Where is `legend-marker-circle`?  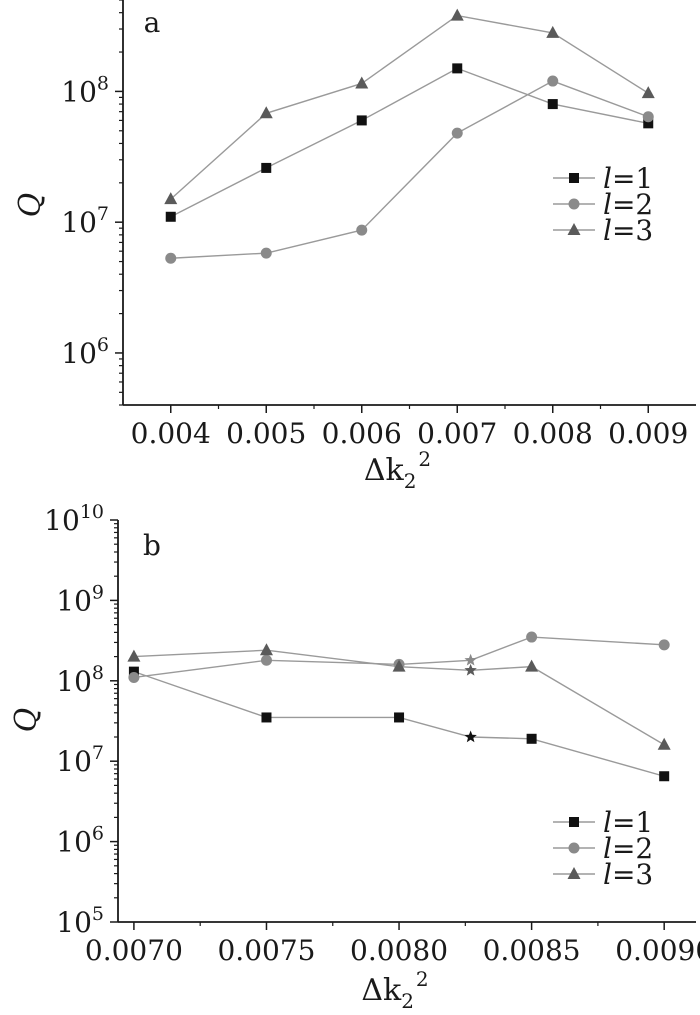
legend-marker-circle is located at coordinates (574, 848).